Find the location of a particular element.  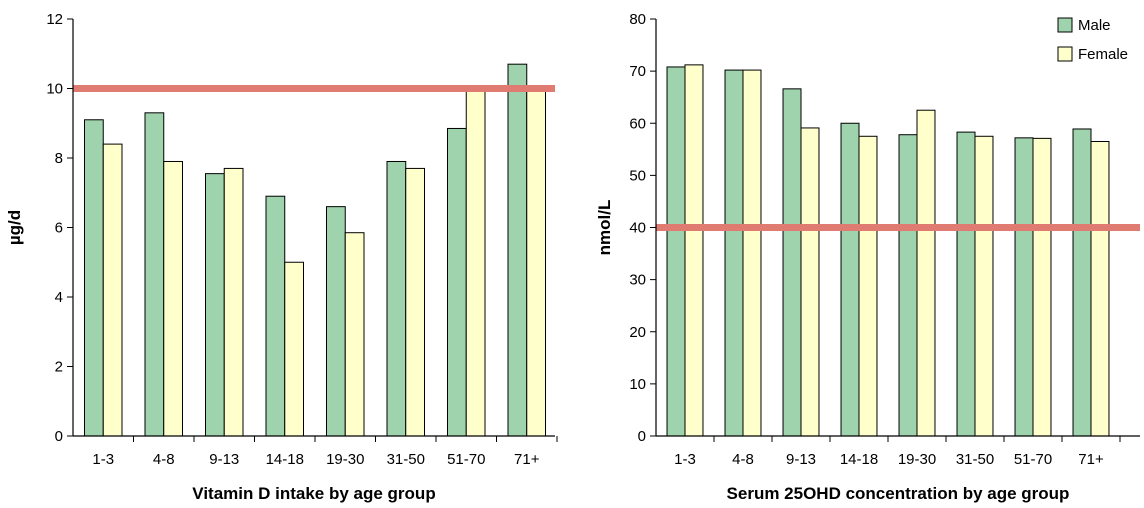

right-y-tick-label: 80 is located at coordinates (637, 19).